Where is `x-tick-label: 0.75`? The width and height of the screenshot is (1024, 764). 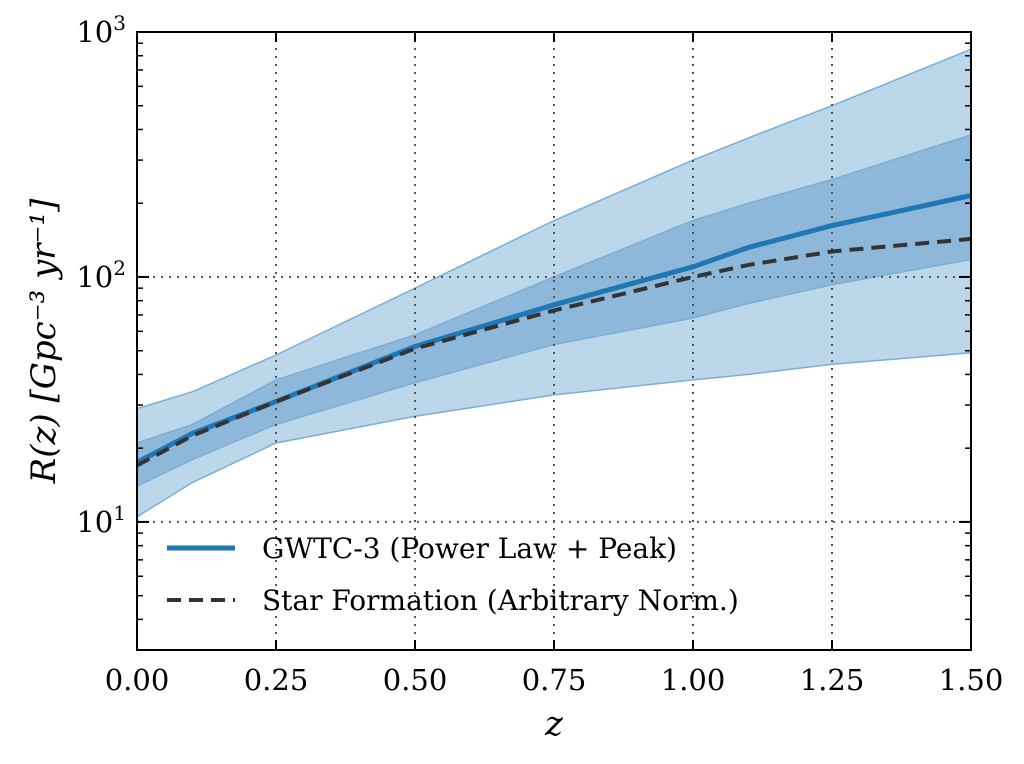
x-tick-label: 0.75 is located at coordinates (554, 680).